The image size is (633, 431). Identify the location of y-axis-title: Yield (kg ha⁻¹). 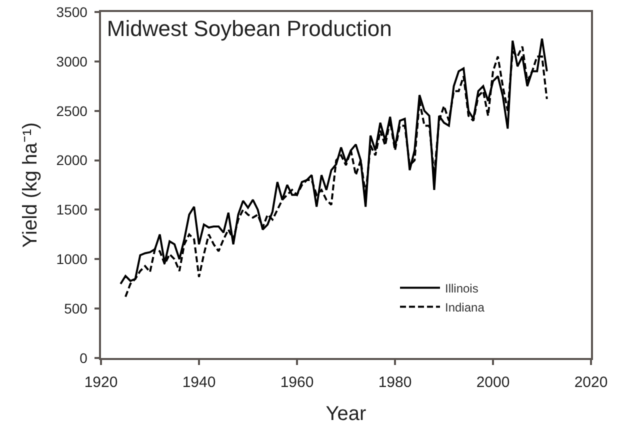
(30, 185).